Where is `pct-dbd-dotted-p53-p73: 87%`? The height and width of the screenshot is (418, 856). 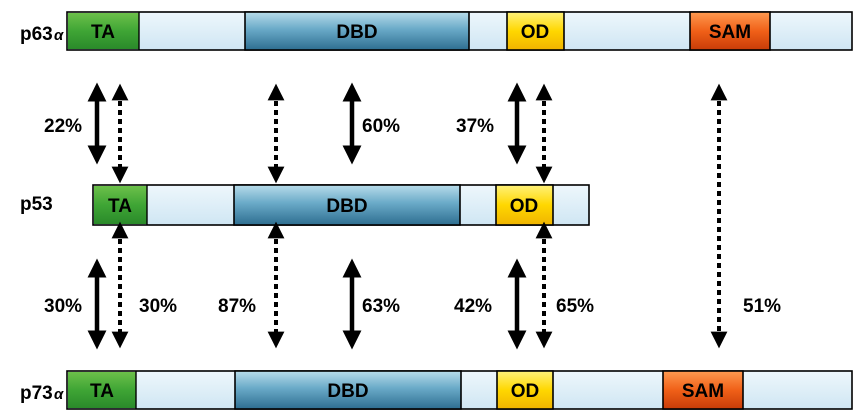 pct-dbd-dotted-p53-p73: 87% is located at coordinates (237, 306).